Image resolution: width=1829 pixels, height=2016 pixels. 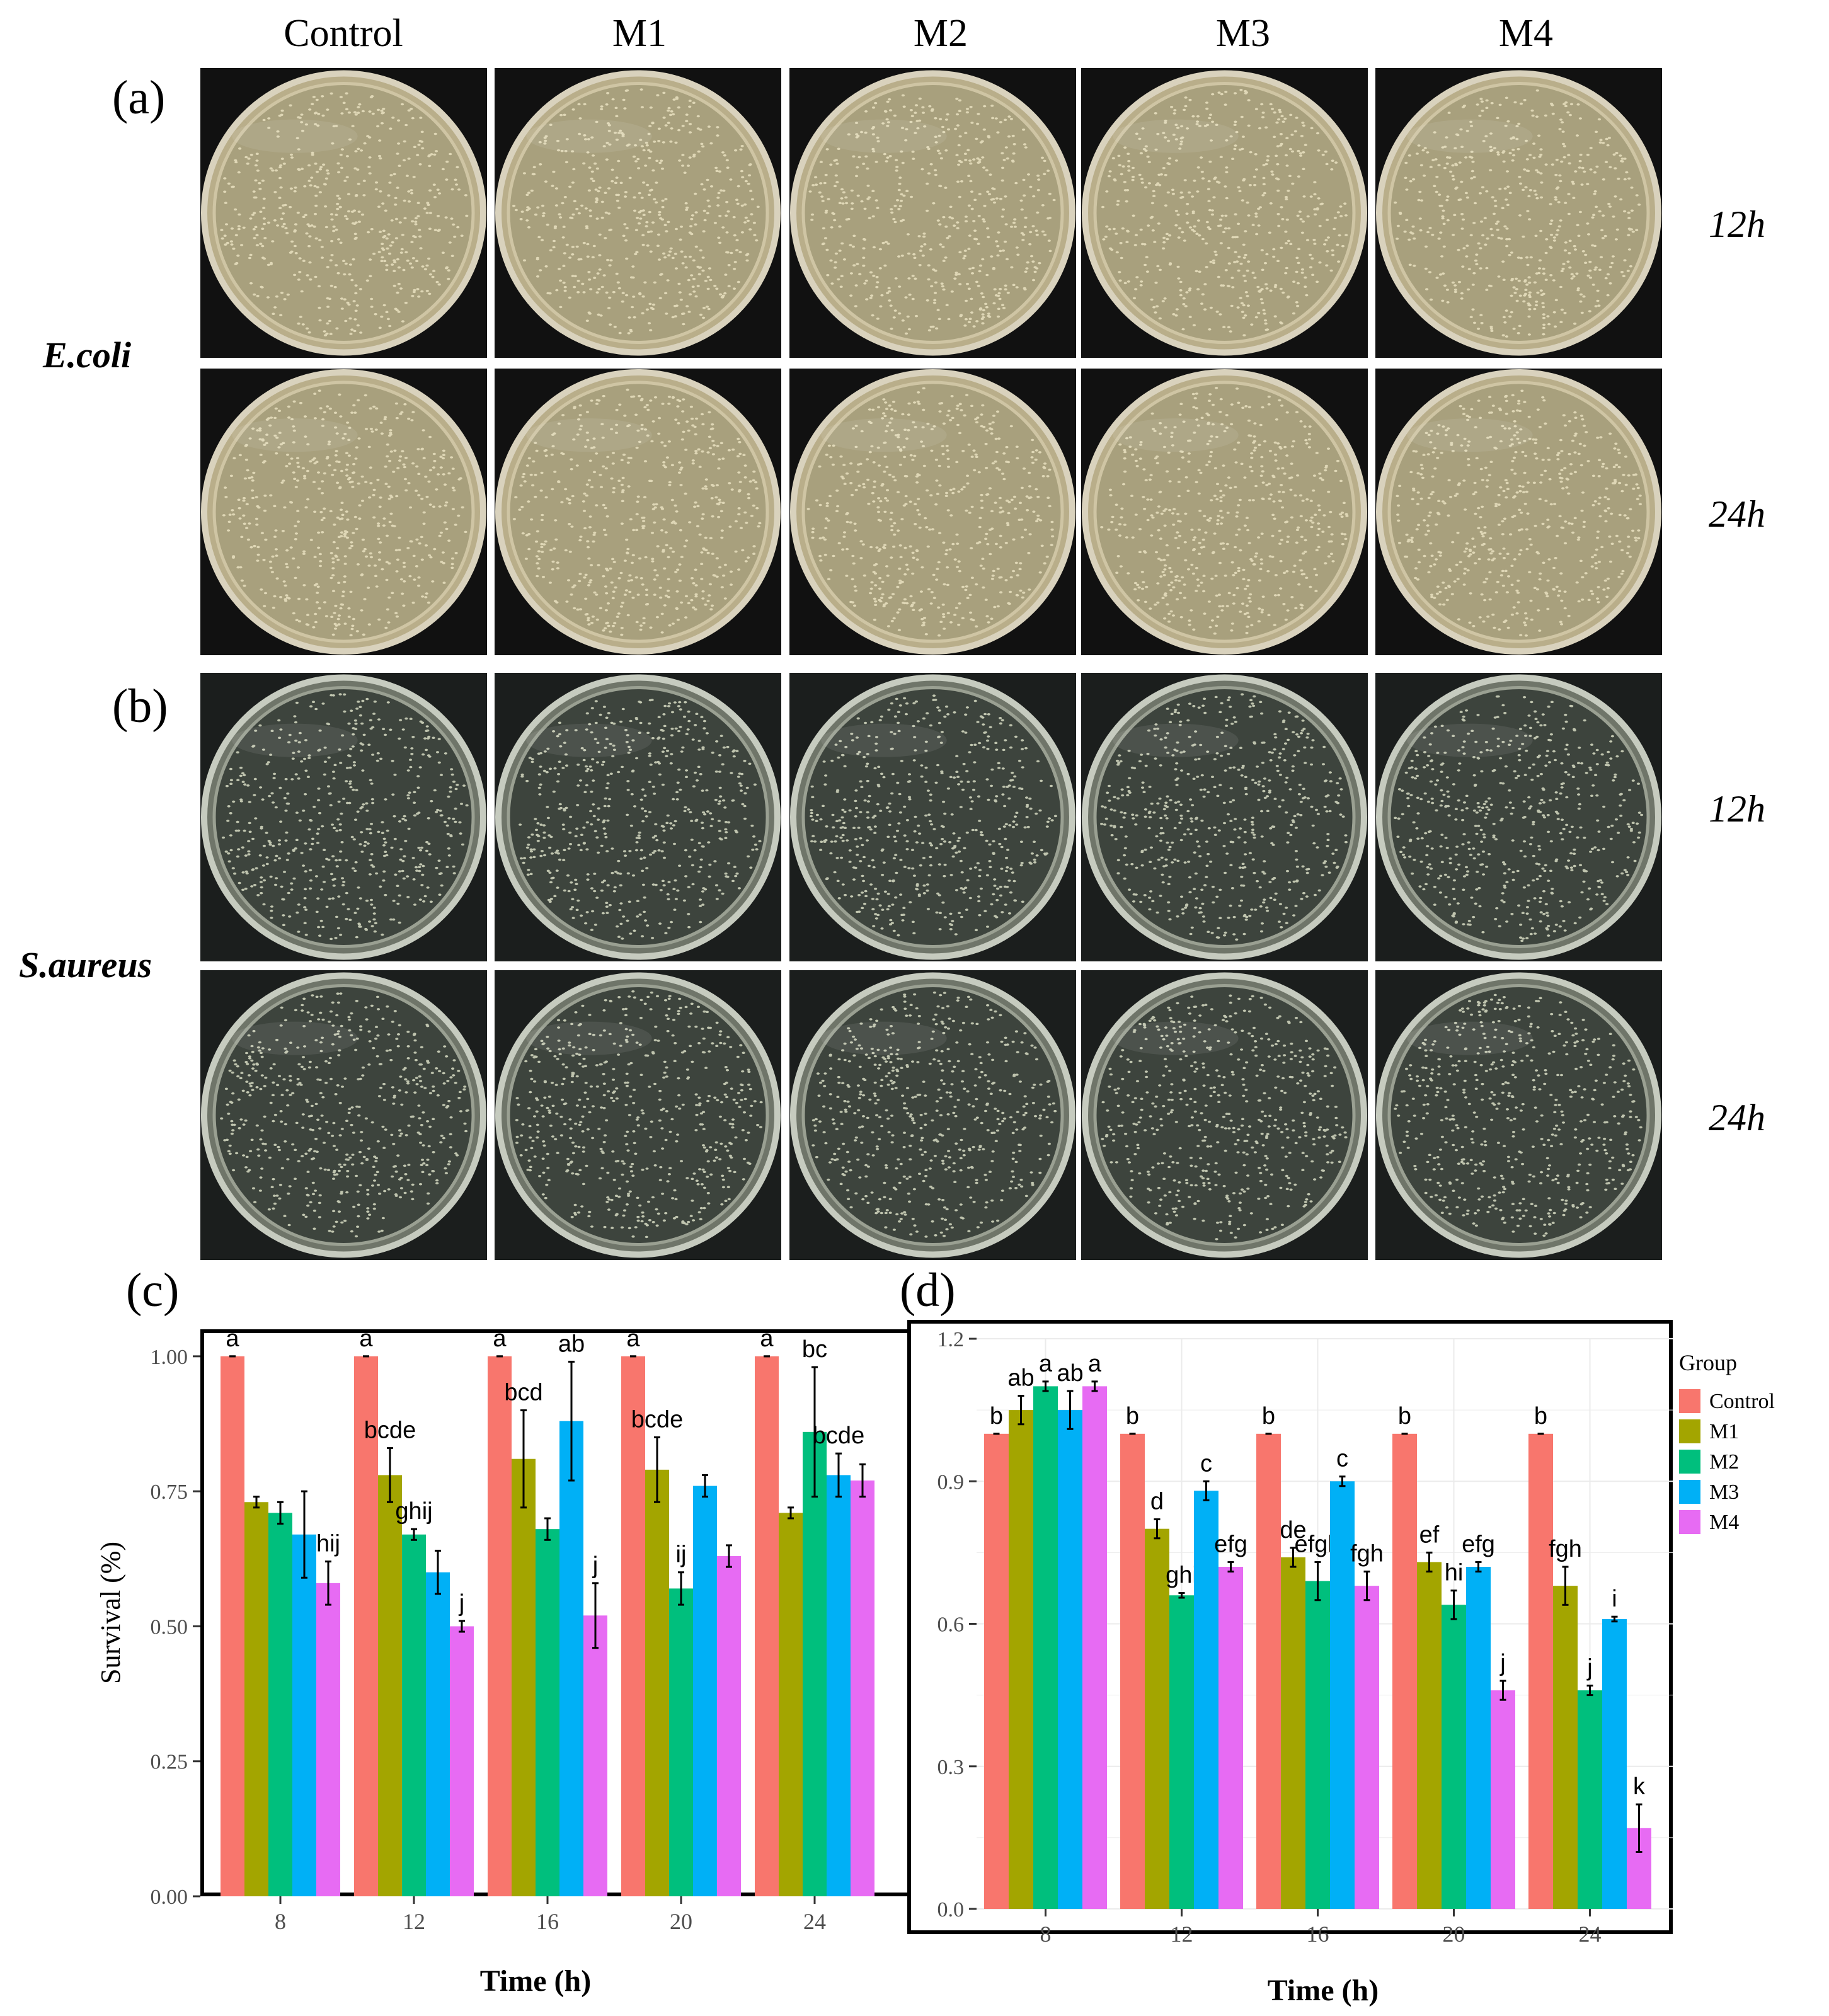 I want to click on time-label-ecoli-24h: 24h, so click(x=1737, y=514).